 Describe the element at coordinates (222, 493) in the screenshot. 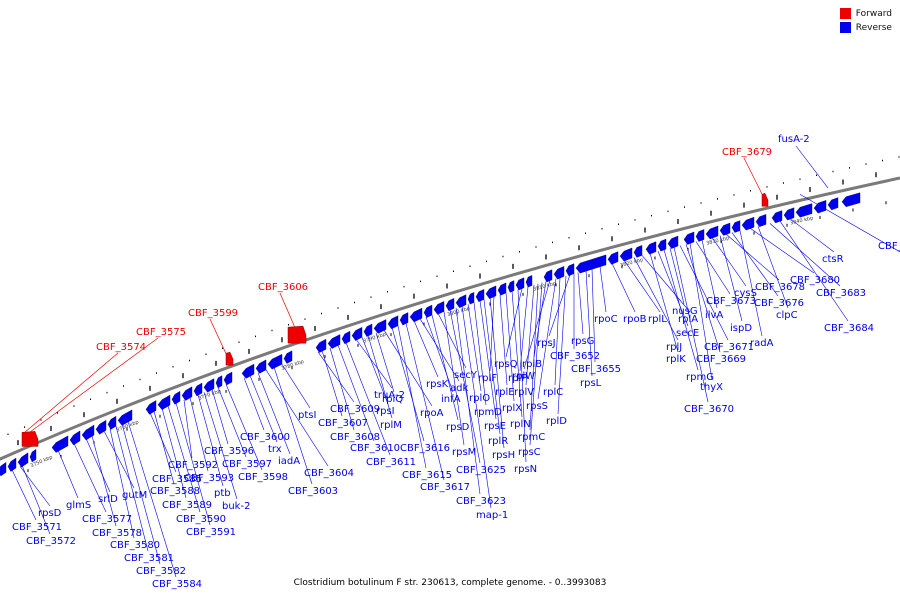

I see `reverse-gene-label: ptb` at that location.